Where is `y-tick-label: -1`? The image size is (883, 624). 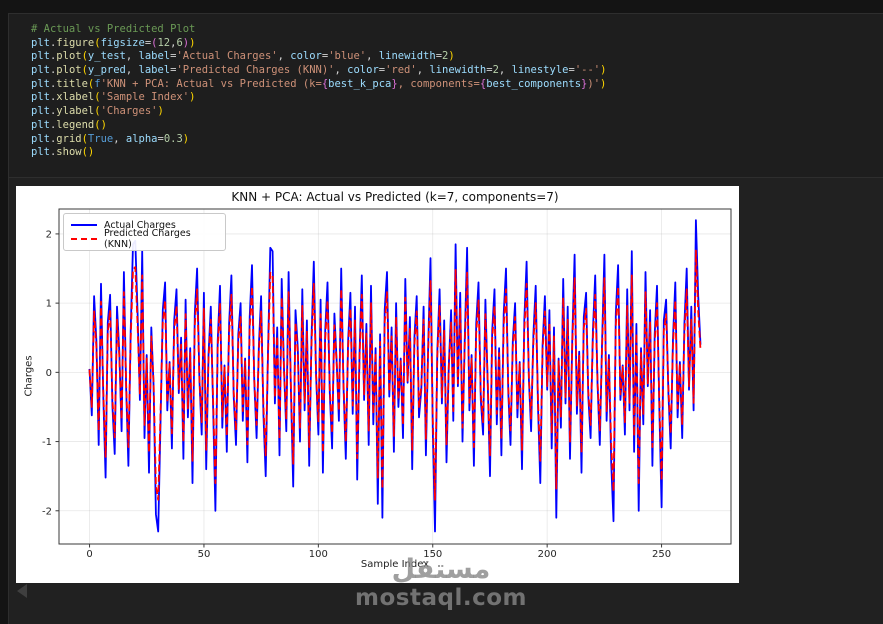 y-tick-label: -1 is located at coordinates (47, 442).